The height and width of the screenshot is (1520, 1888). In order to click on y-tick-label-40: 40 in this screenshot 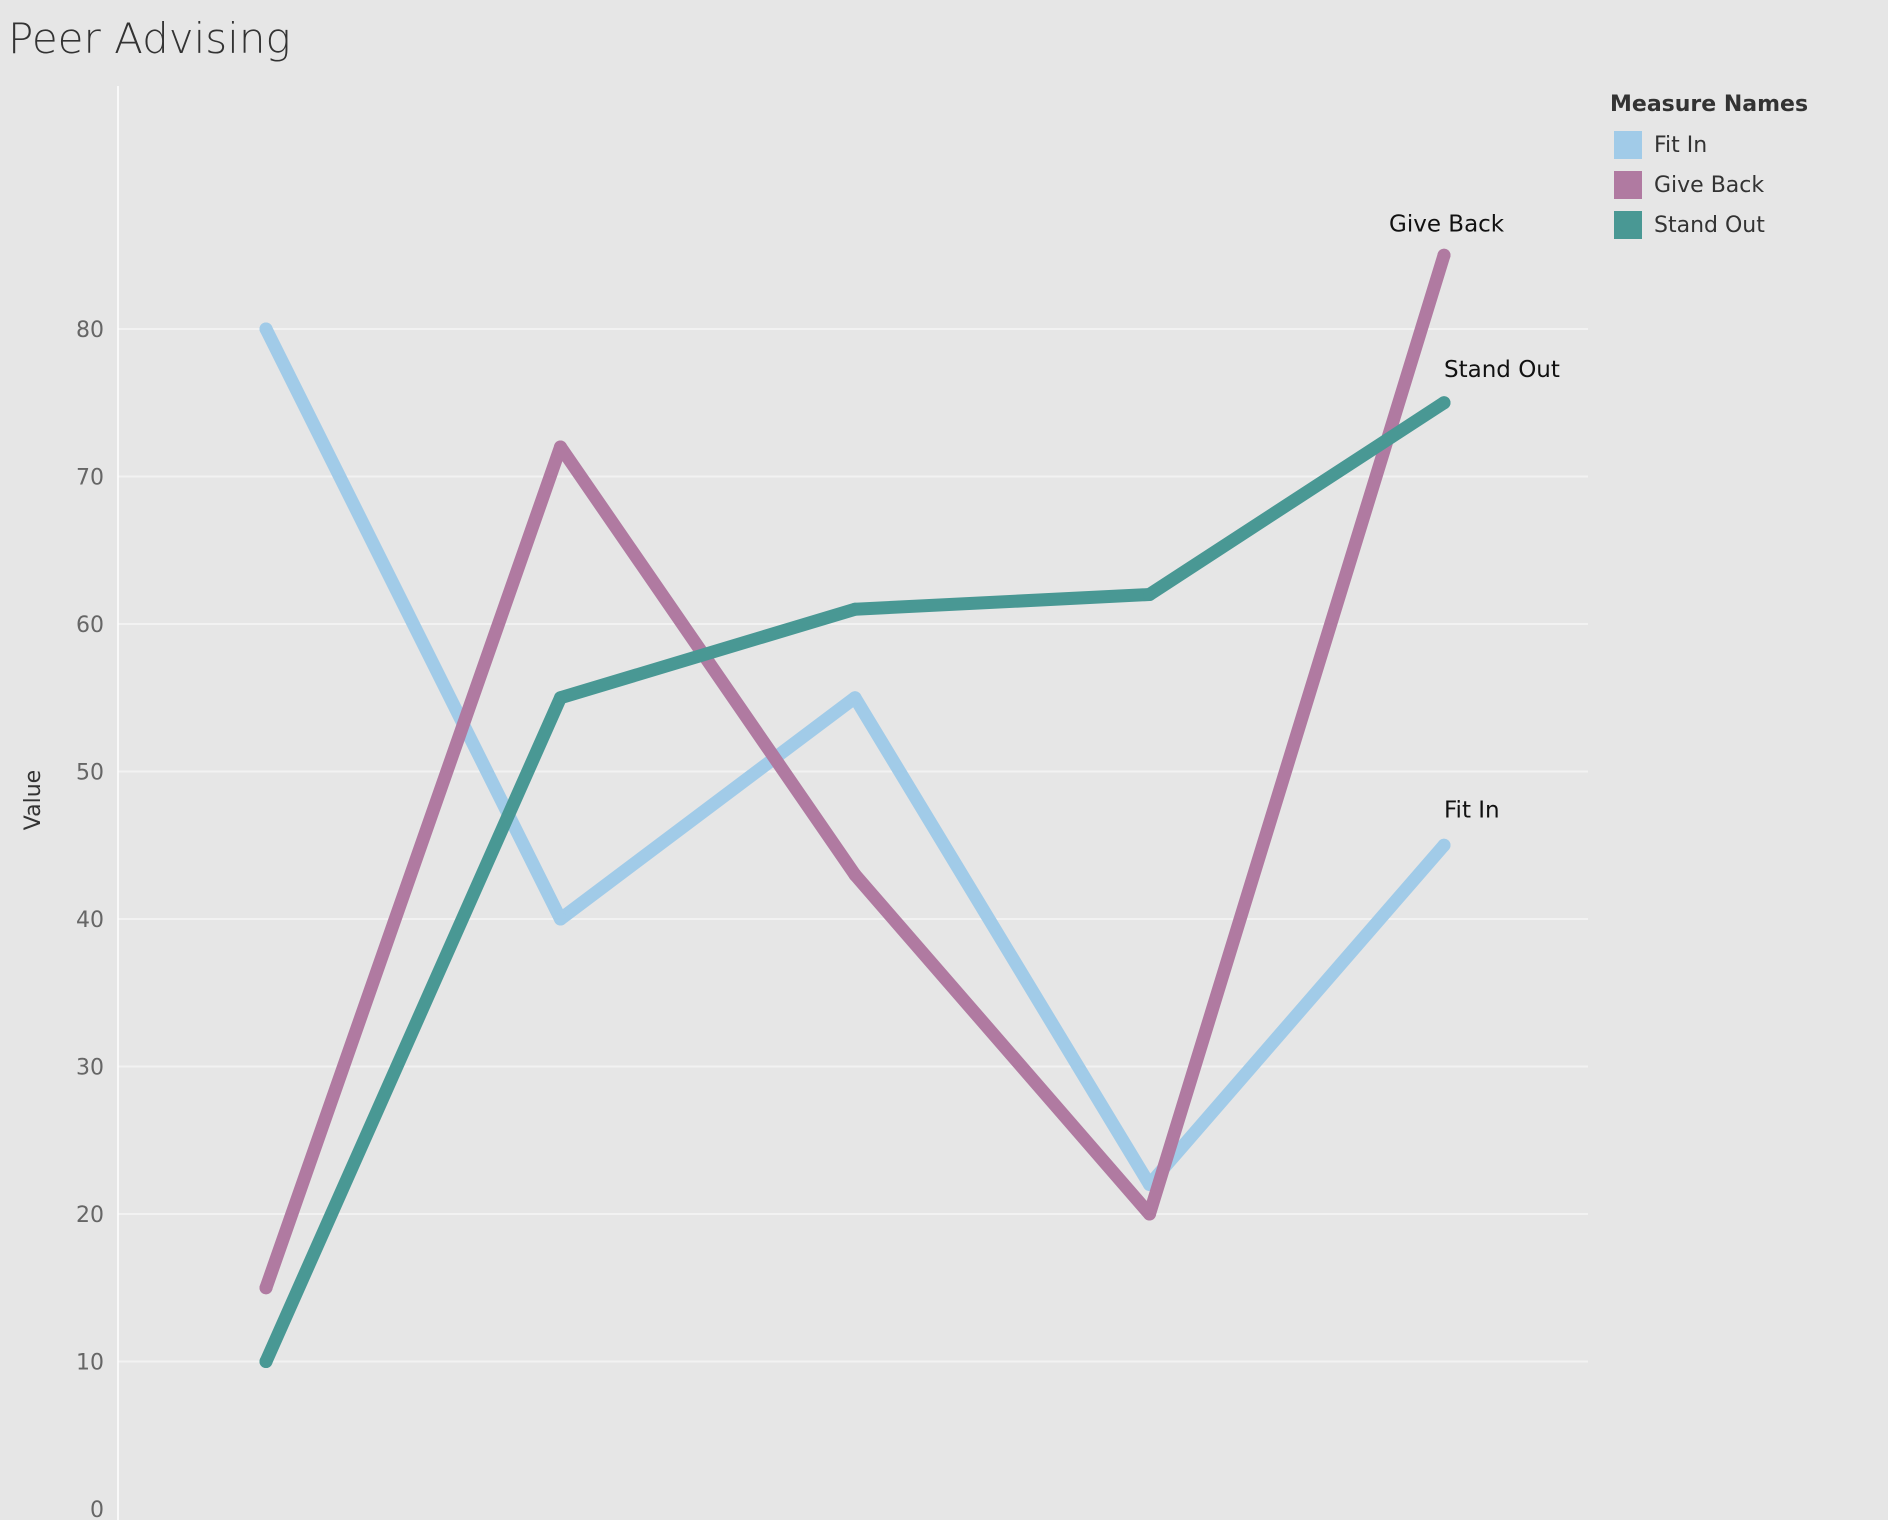, I will do `click(90, 920)`.